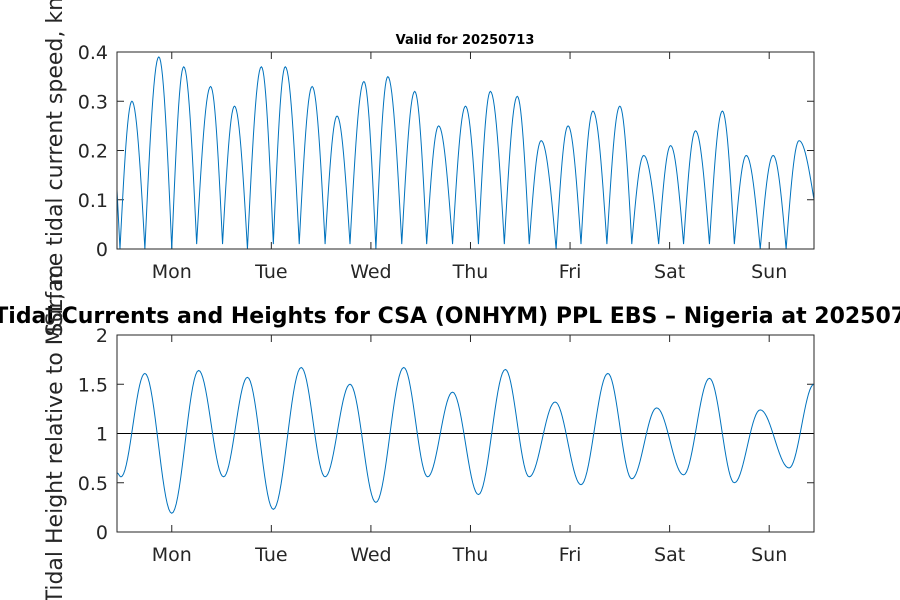 The height and width of the screenshot is (600, 900). Describe the element at coordinates (669, 272) in the screenshot. I see `speed-xtick-label: Sat` at that location.